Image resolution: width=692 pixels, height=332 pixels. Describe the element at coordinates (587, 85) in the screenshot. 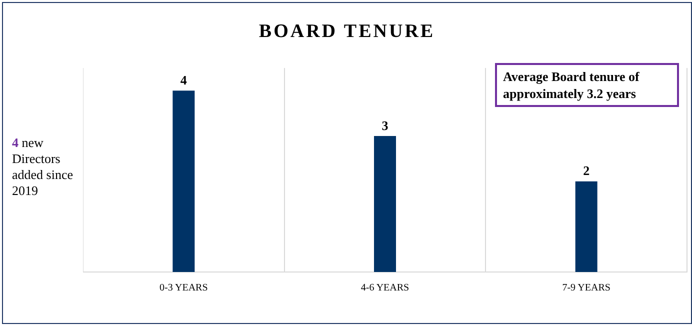

I see `annotation: Average Board tenure of approximately 3.2 years` at that location.